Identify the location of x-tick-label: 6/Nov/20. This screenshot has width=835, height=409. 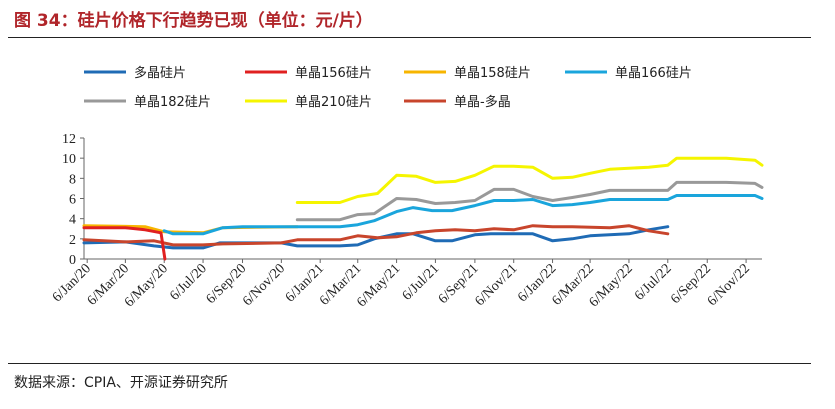
(264, 285).